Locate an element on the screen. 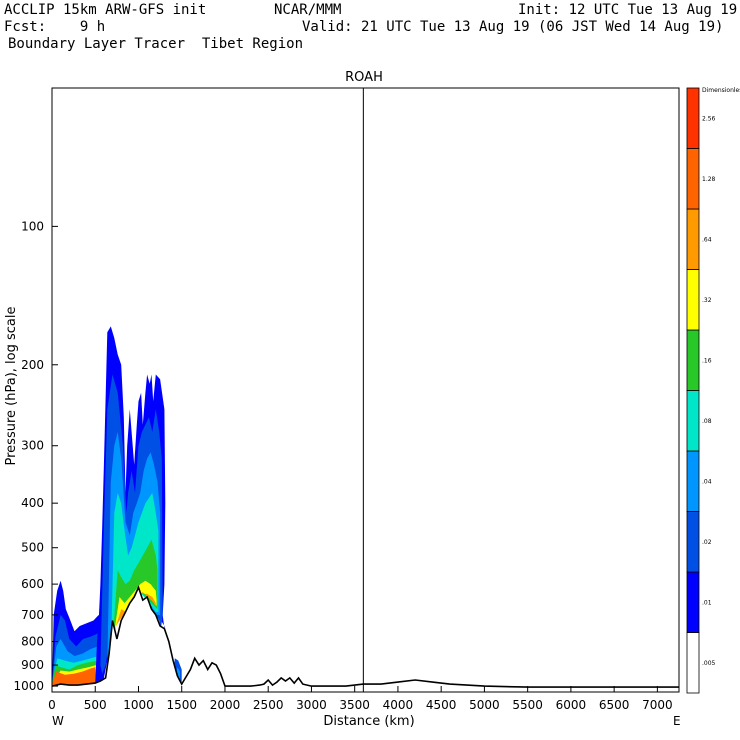 Image resolution: width=740 pixels, height=740 pixels. east-end-label: E is located at coordinates (677, 721).